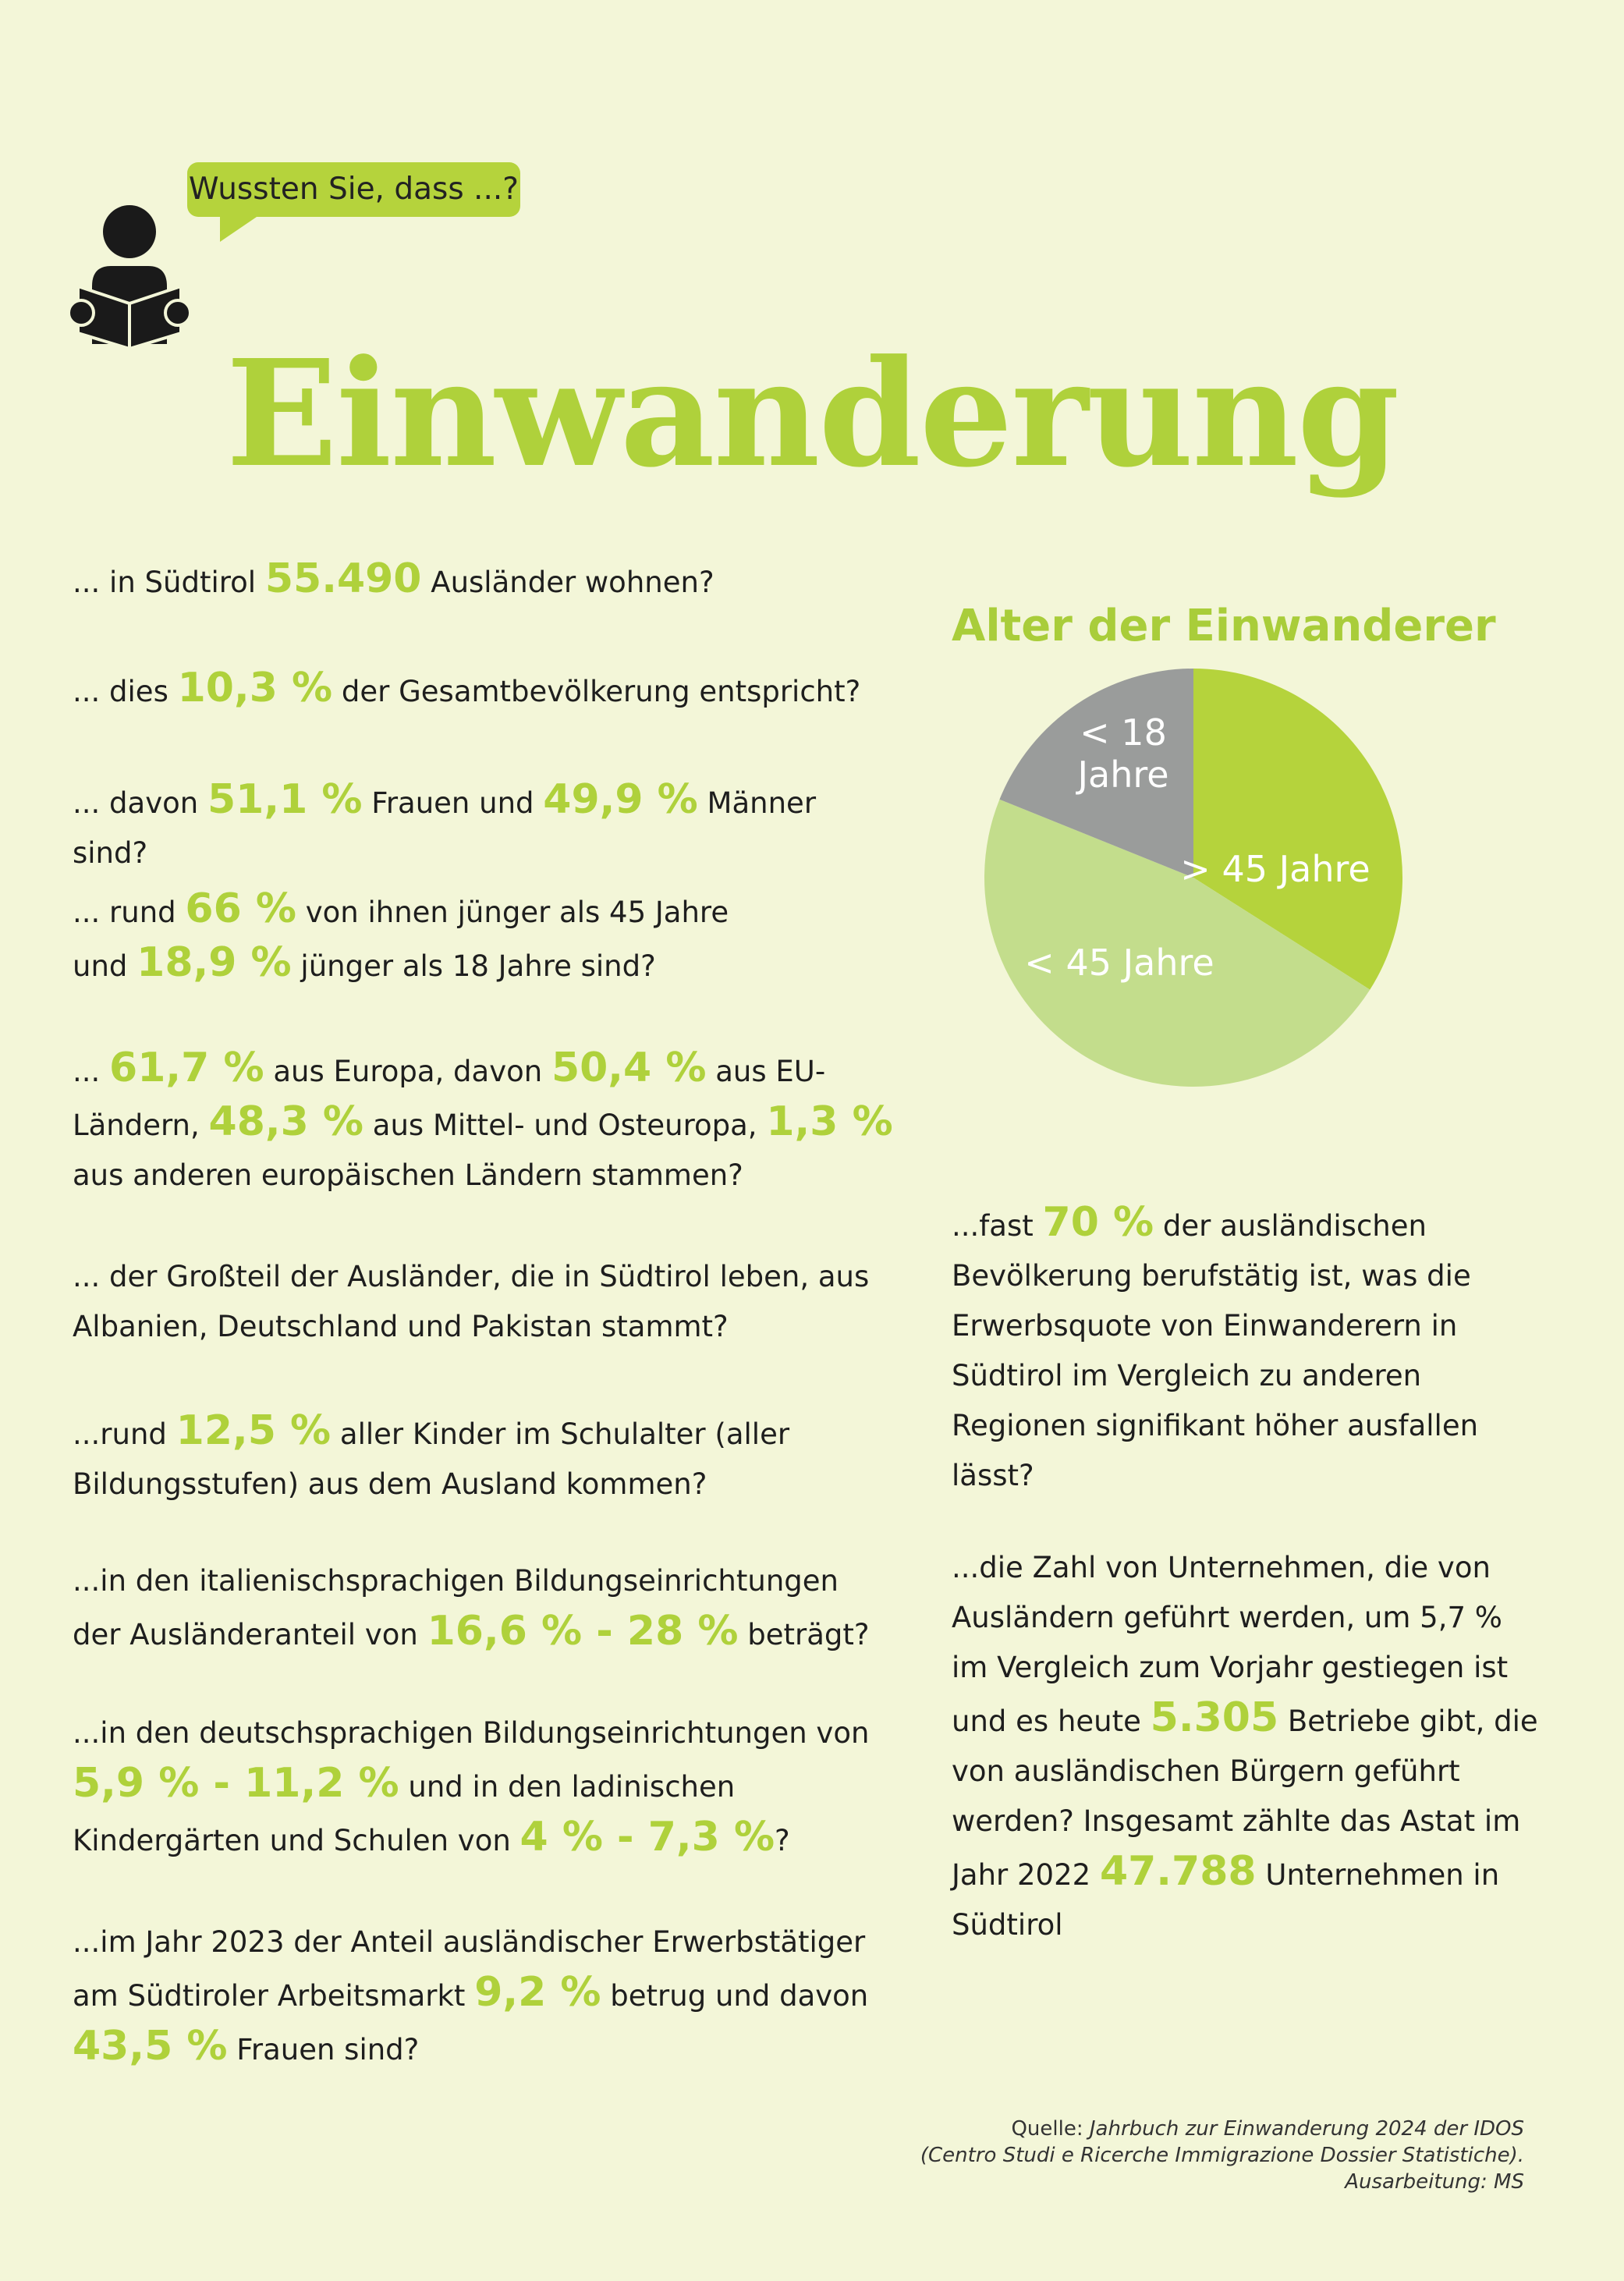 This screenshot has width=1624, height=2281. What do you see at coordinates (240, 229) in the screenshot?
I see `speech-bubble-tail` at bounding box center [240, 229].